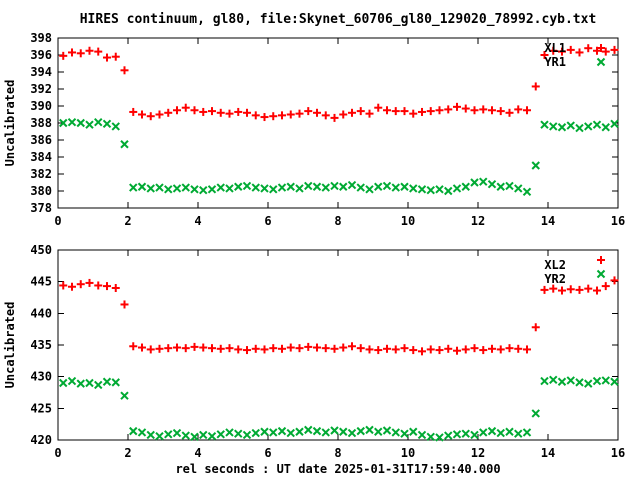 This screenshot has height=480, width=640. I want to click on legend-label-yr2: YR2, so click(555, 279).